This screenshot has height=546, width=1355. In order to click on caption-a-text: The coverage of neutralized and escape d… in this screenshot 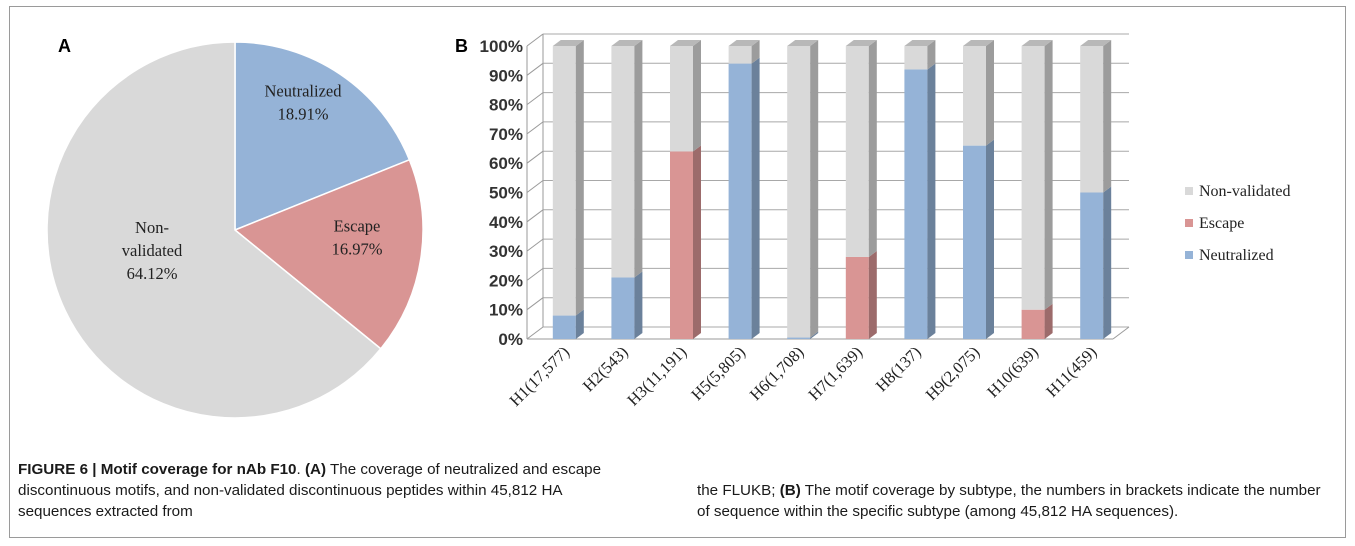, I will do `click(310, 490)`.